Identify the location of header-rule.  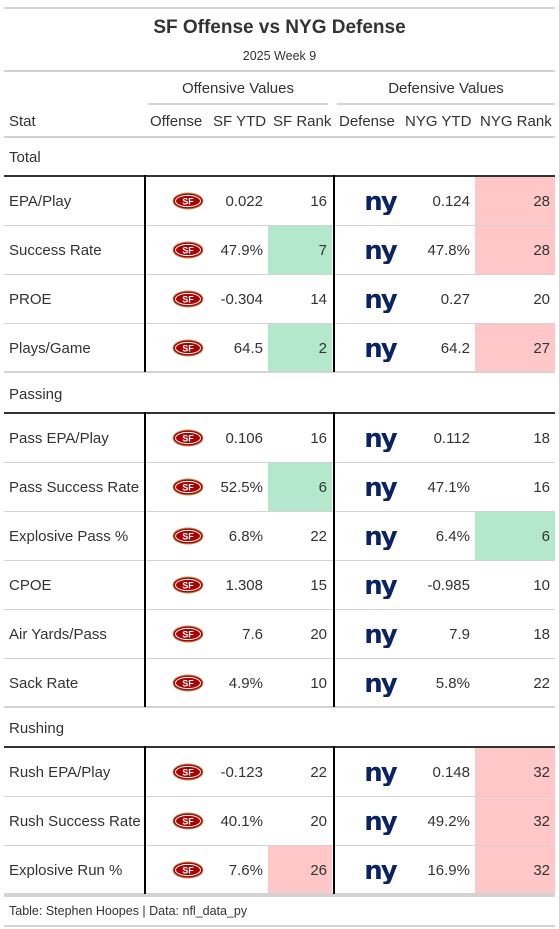
(279, 71).